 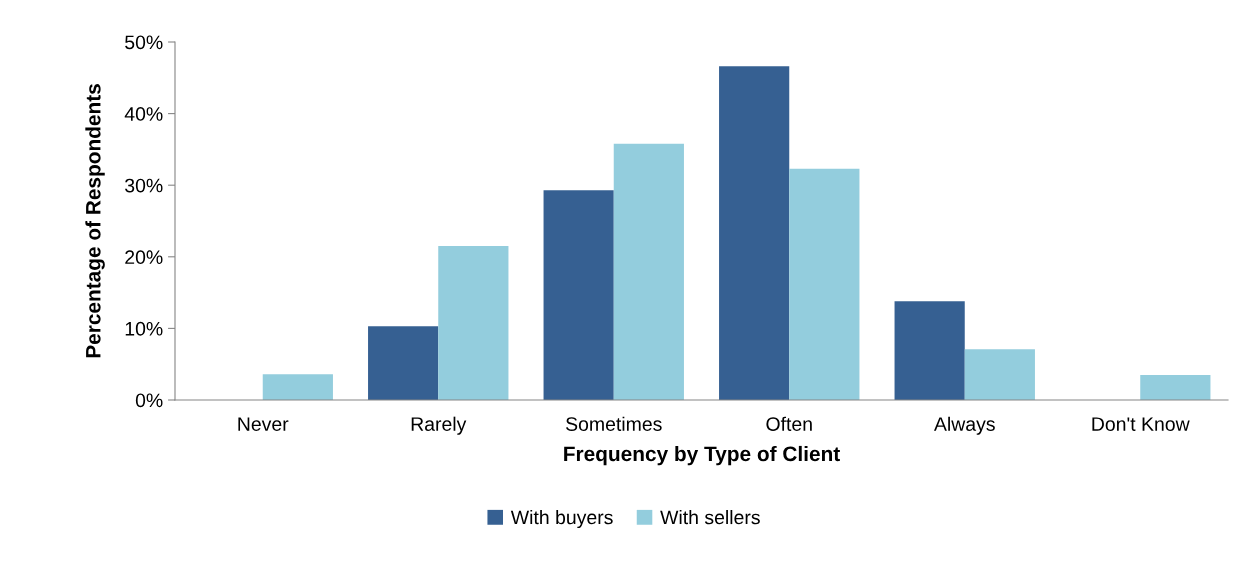 What do you see at coordinates (1141, 424) in the screenshot?
I see `x-tick-label: Don't Know` at bounding box center [1141, 424].